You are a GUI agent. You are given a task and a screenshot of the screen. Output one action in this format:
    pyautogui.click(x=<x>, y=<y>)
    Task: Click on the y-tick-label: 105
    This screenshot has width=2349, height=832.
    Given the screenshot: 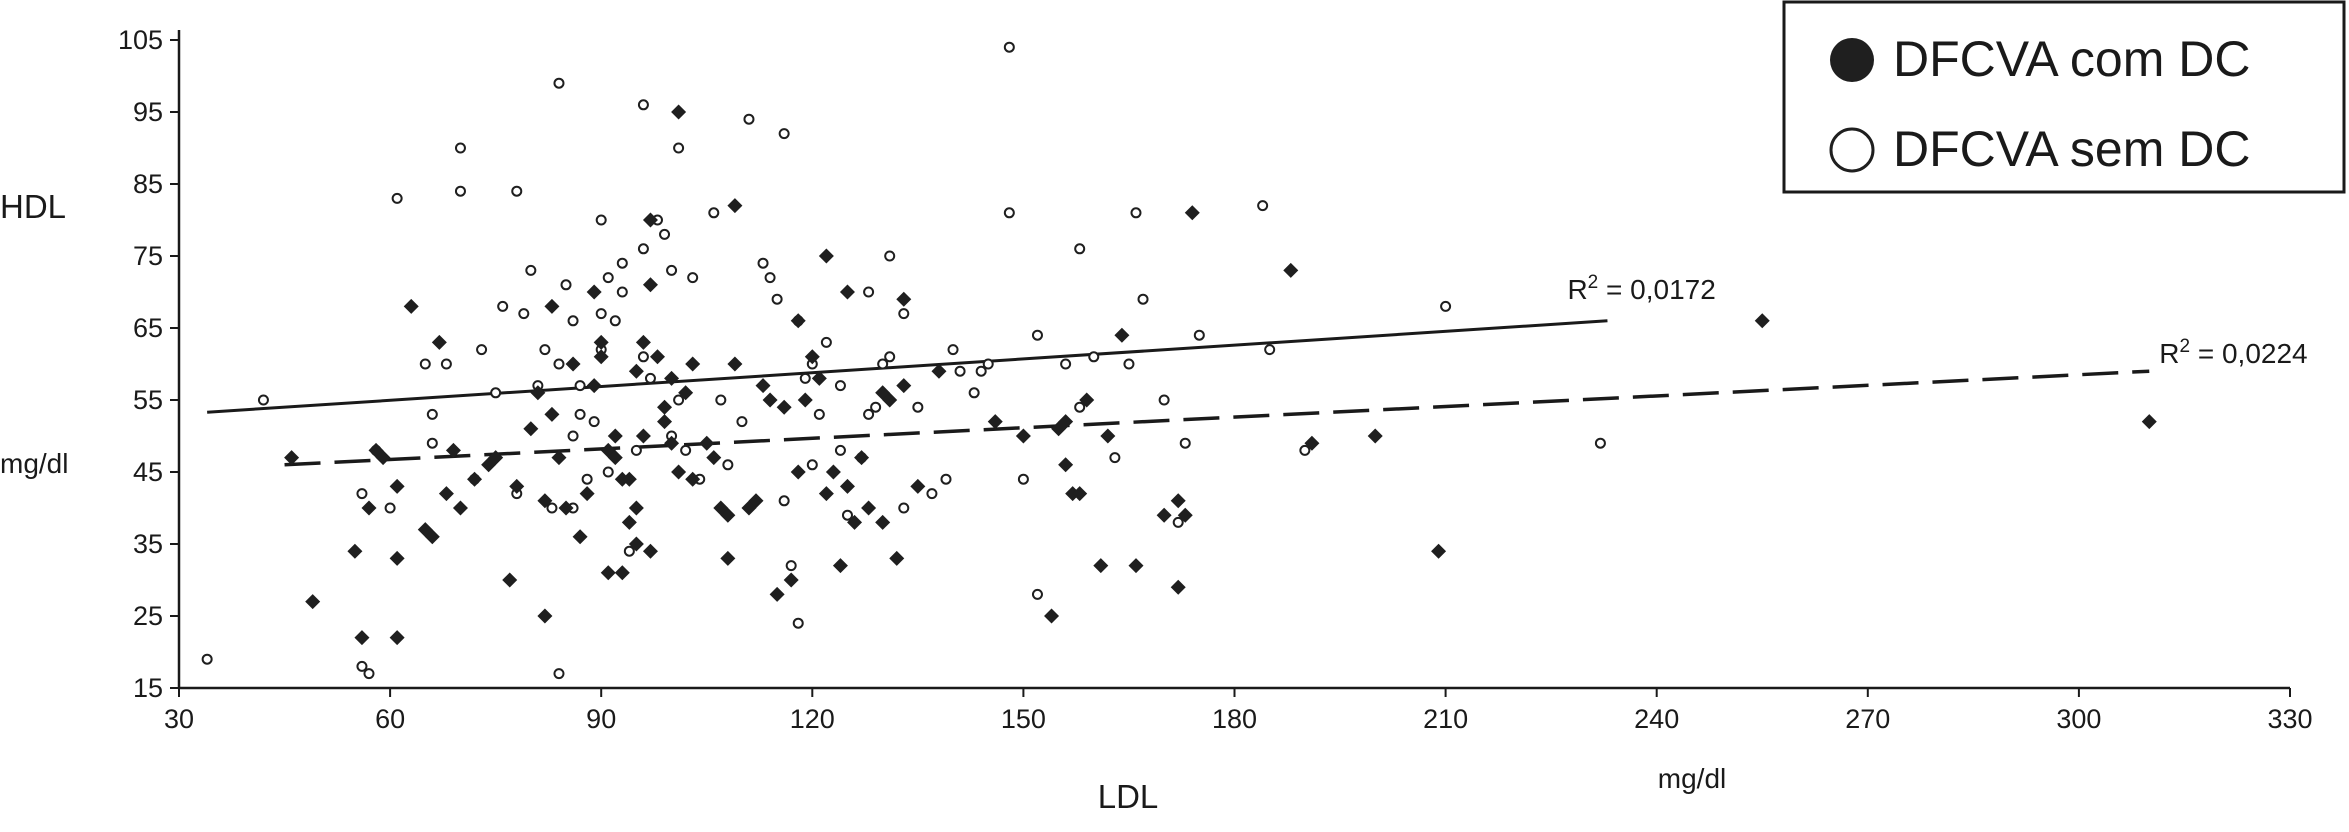 What is the action you would take?
    pyautogui.click(x=140, y=40)
    